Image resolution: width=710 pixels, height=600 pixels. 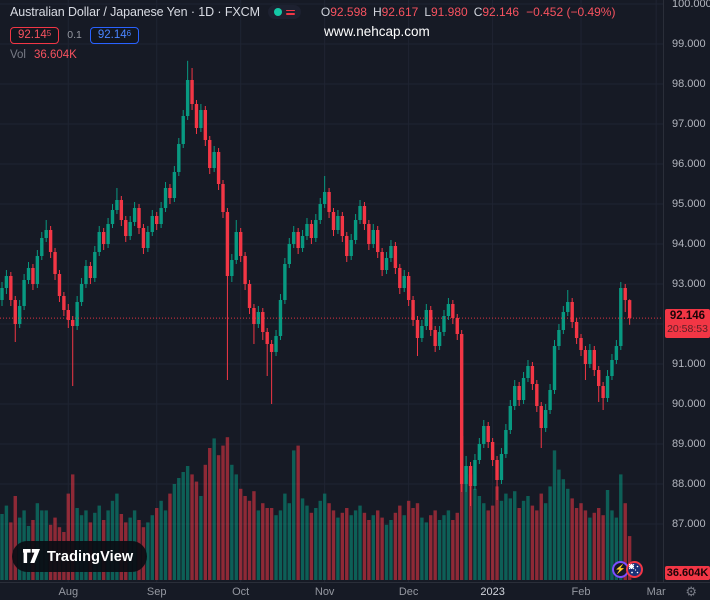 I want to click on ask-price-badge: 92.14 6, so click(x=114, y=35).